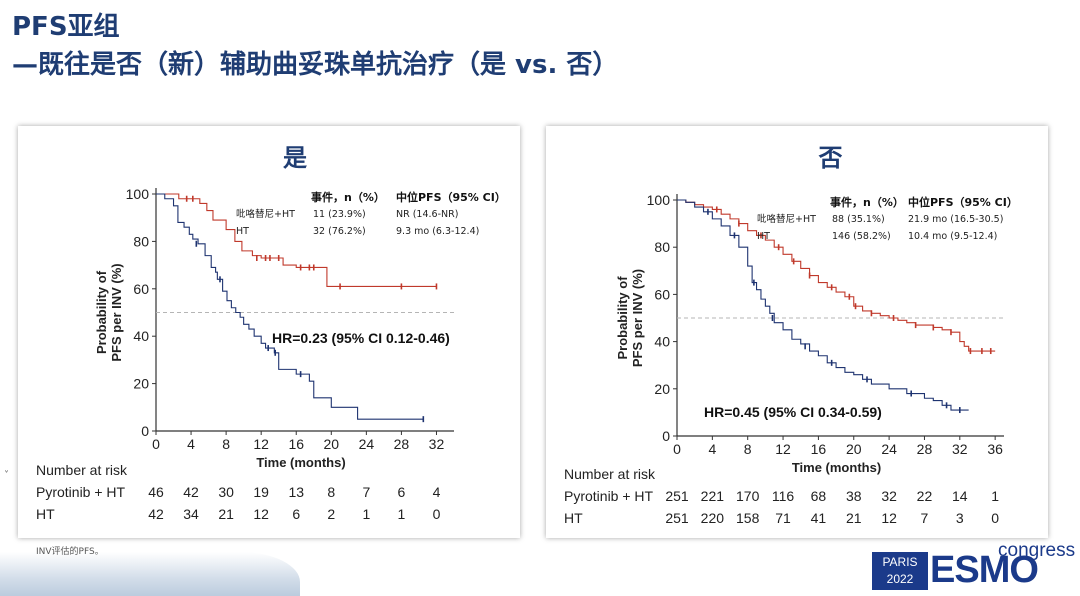 The image size is (1080, 596). Describe the element at coordinates (819, 449) in the screenshot. I see `x-tick-label: 16` at that location.